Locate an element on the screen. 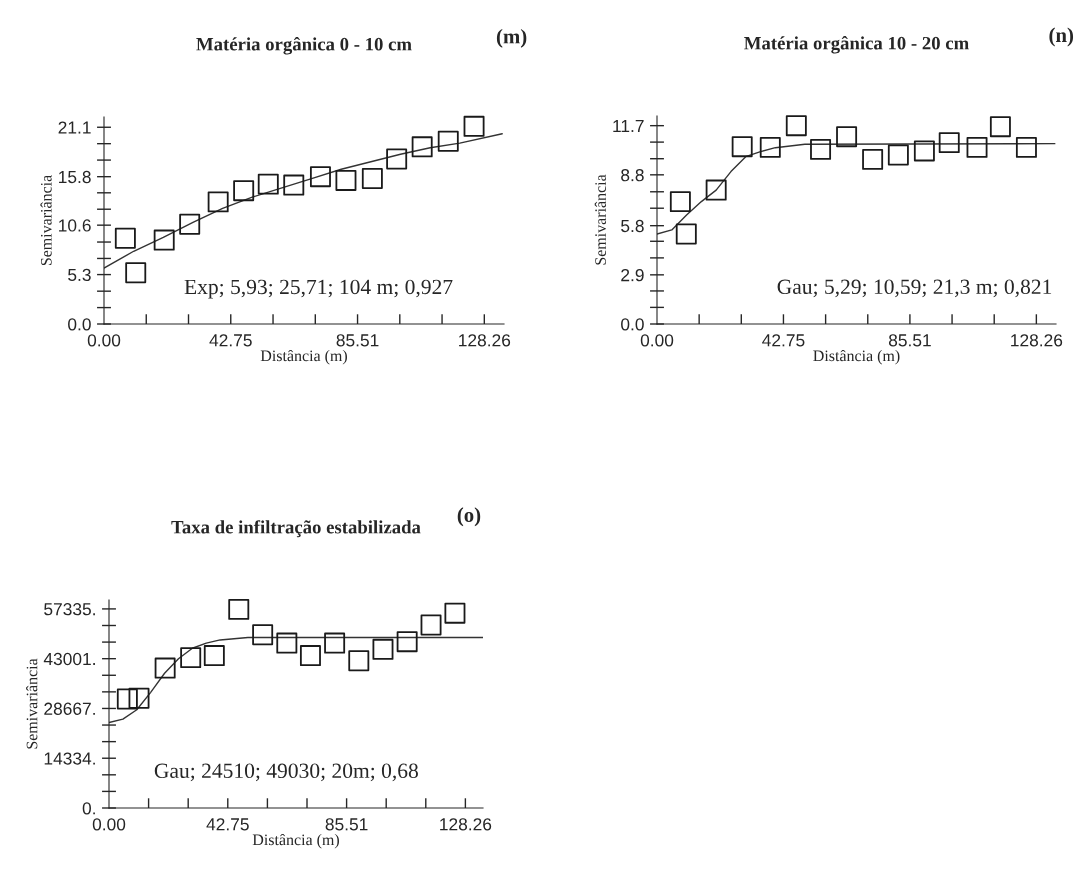 This screenshot has height=877, width=1077. annotation: Gau; 5,29; 10,59; 21,3 m; 0,821 is located at coordinates (914, 288).